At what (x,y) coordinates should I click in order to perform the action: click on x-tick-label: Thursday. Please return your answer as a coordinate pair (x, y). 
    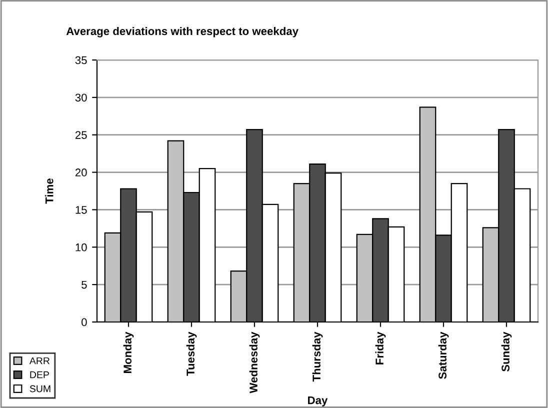
    Looking at the image, I should click on (317, 357).